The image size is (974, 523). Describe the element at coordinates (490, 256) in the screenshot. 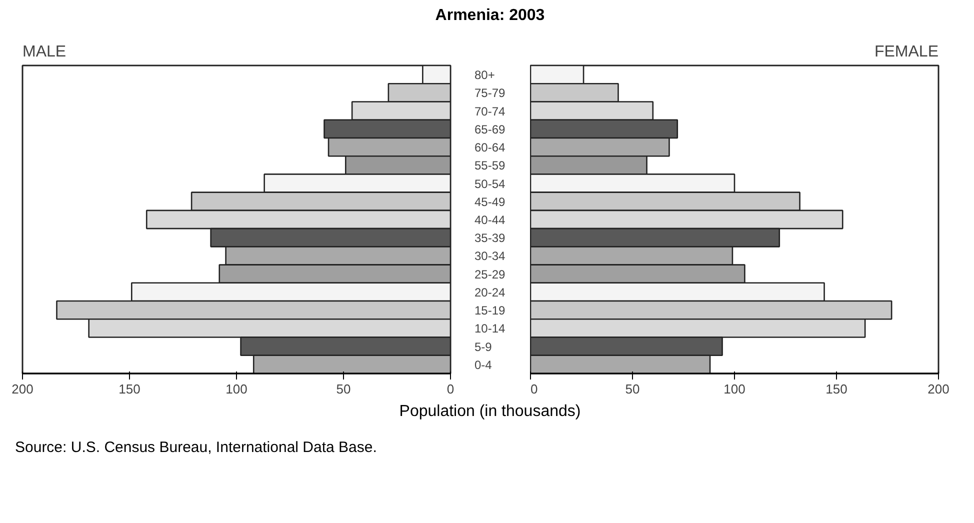

I see `y-tick-label: 30-34` at that location.